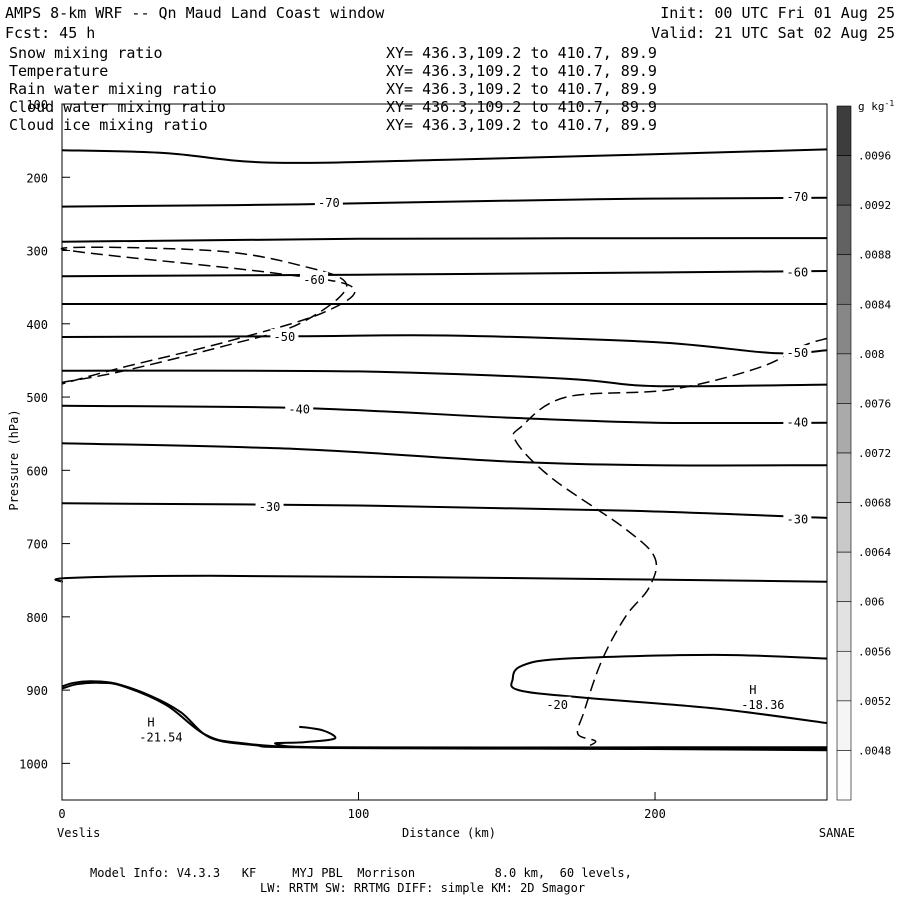 The width and height of the screenshot is (900, 900). What do you see at coordinates (78, 833) in the screenshot?
I see `left-end-label: Veslis` at bounding box center [78, 833].